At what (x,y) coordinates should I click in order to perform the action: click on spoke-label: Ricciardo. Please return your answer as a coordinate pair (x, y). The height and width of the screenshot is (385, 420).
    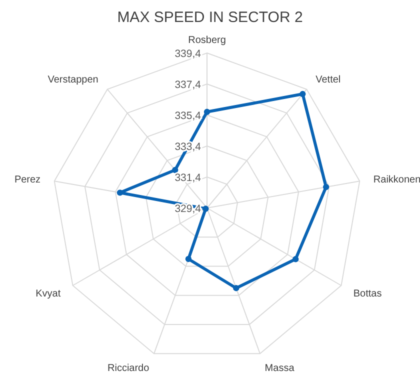
    Looking at the image, I should click on (129, 368).